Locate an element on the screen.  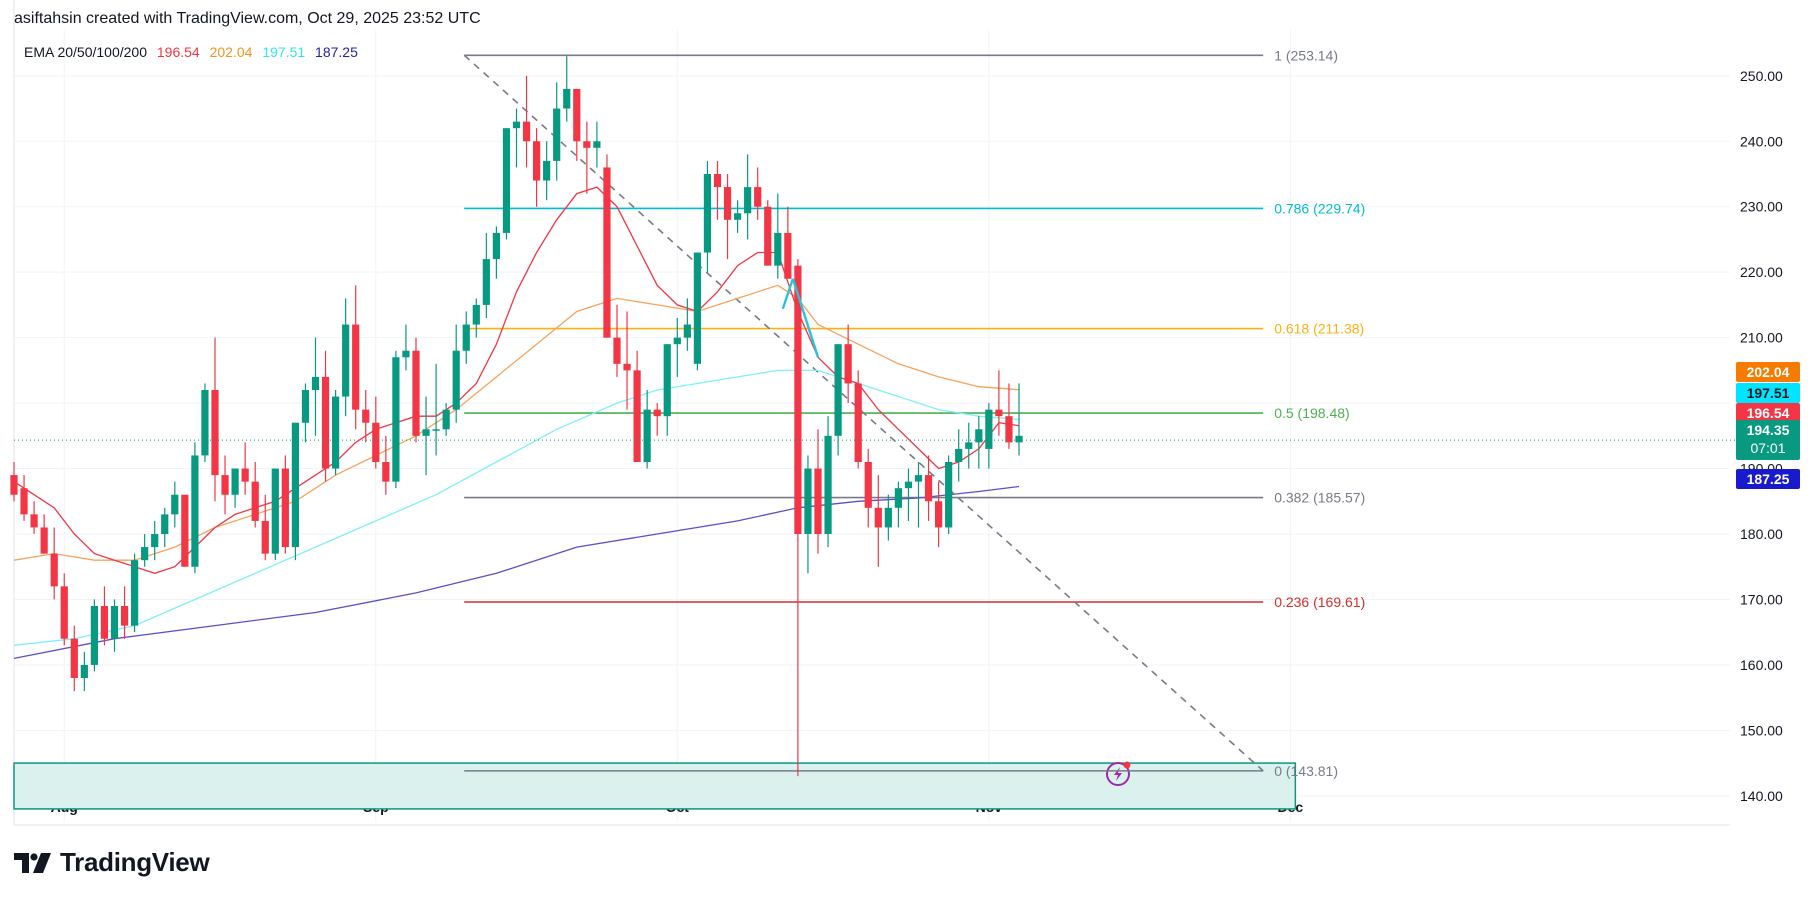
fib-level-label: 0.786 (229.74) is located at coordinates (1319, 208).